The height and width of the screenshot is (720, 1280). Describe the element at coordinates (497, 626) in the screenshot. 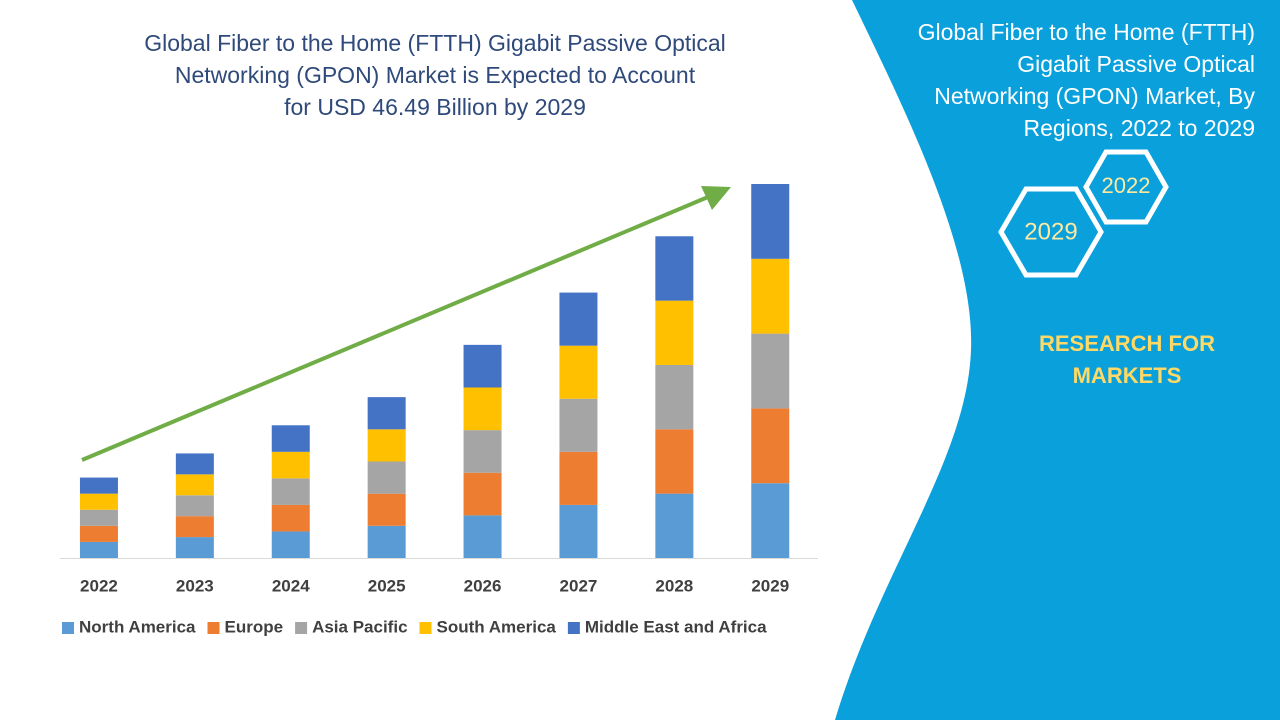

I see `legend-label: South America` at that location.